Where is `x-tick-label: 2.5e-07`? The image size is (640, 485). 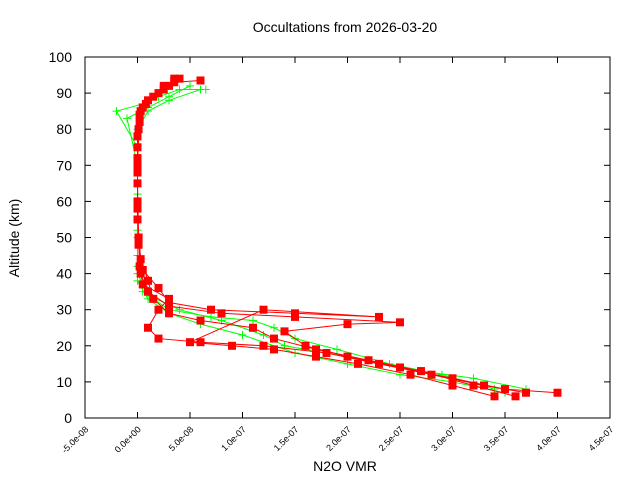
x-tick-label: 2.5e-07 is located at coordinates (391, 438).